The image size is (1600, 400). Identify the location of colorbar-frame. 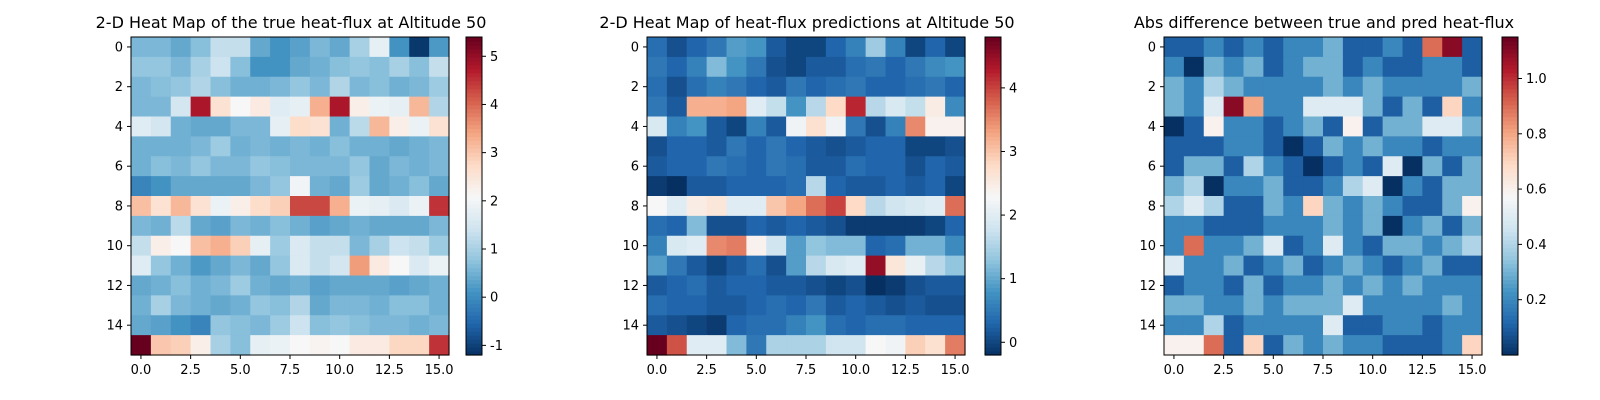
(993, 196).